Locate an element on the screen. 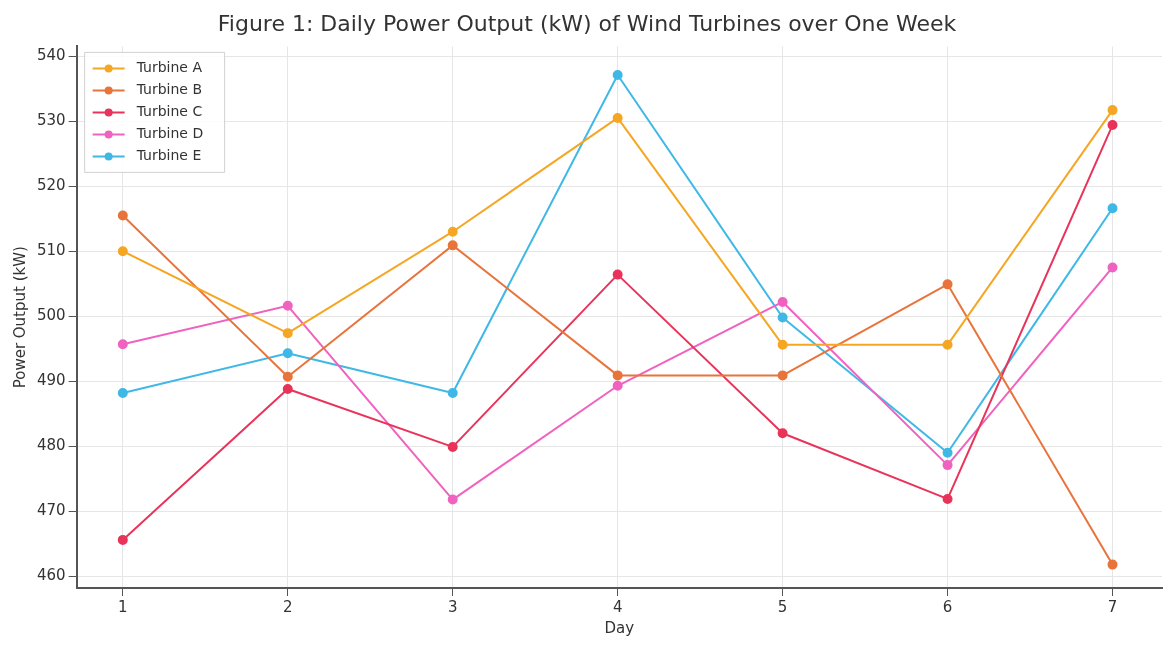 This screenshot has height=646, width=1176. chart-title: Figure 1: Daily Power Output (kW) of Wind Turbines over One Week is located at coordinates (587, 23).